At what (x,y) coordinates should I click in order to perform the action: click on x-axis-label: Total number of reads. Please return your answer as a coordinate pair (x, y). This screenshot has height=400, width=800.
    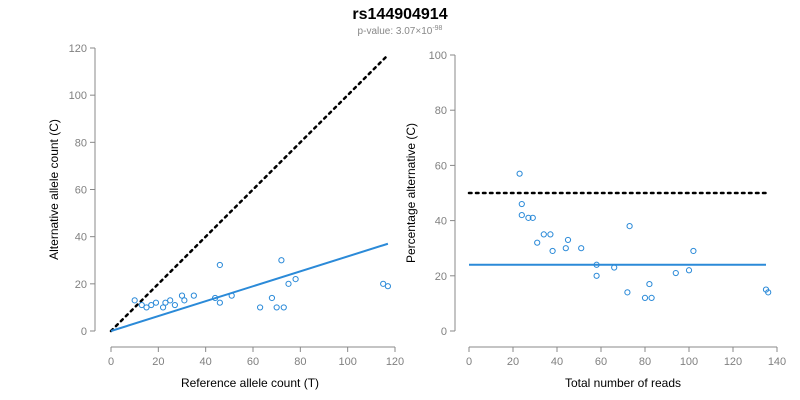
    Looking at the image, I should click on (623, 383).